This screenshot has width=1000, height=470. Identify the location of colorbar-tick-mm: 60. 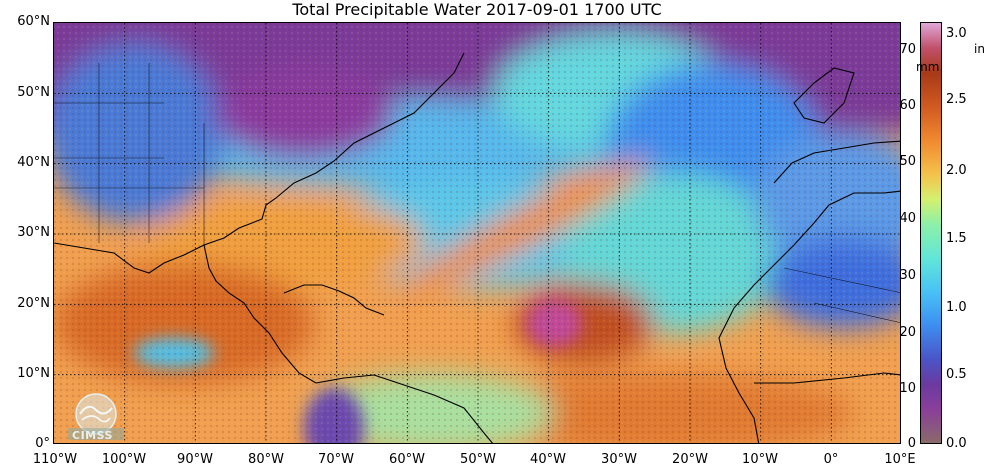
(907, 105).